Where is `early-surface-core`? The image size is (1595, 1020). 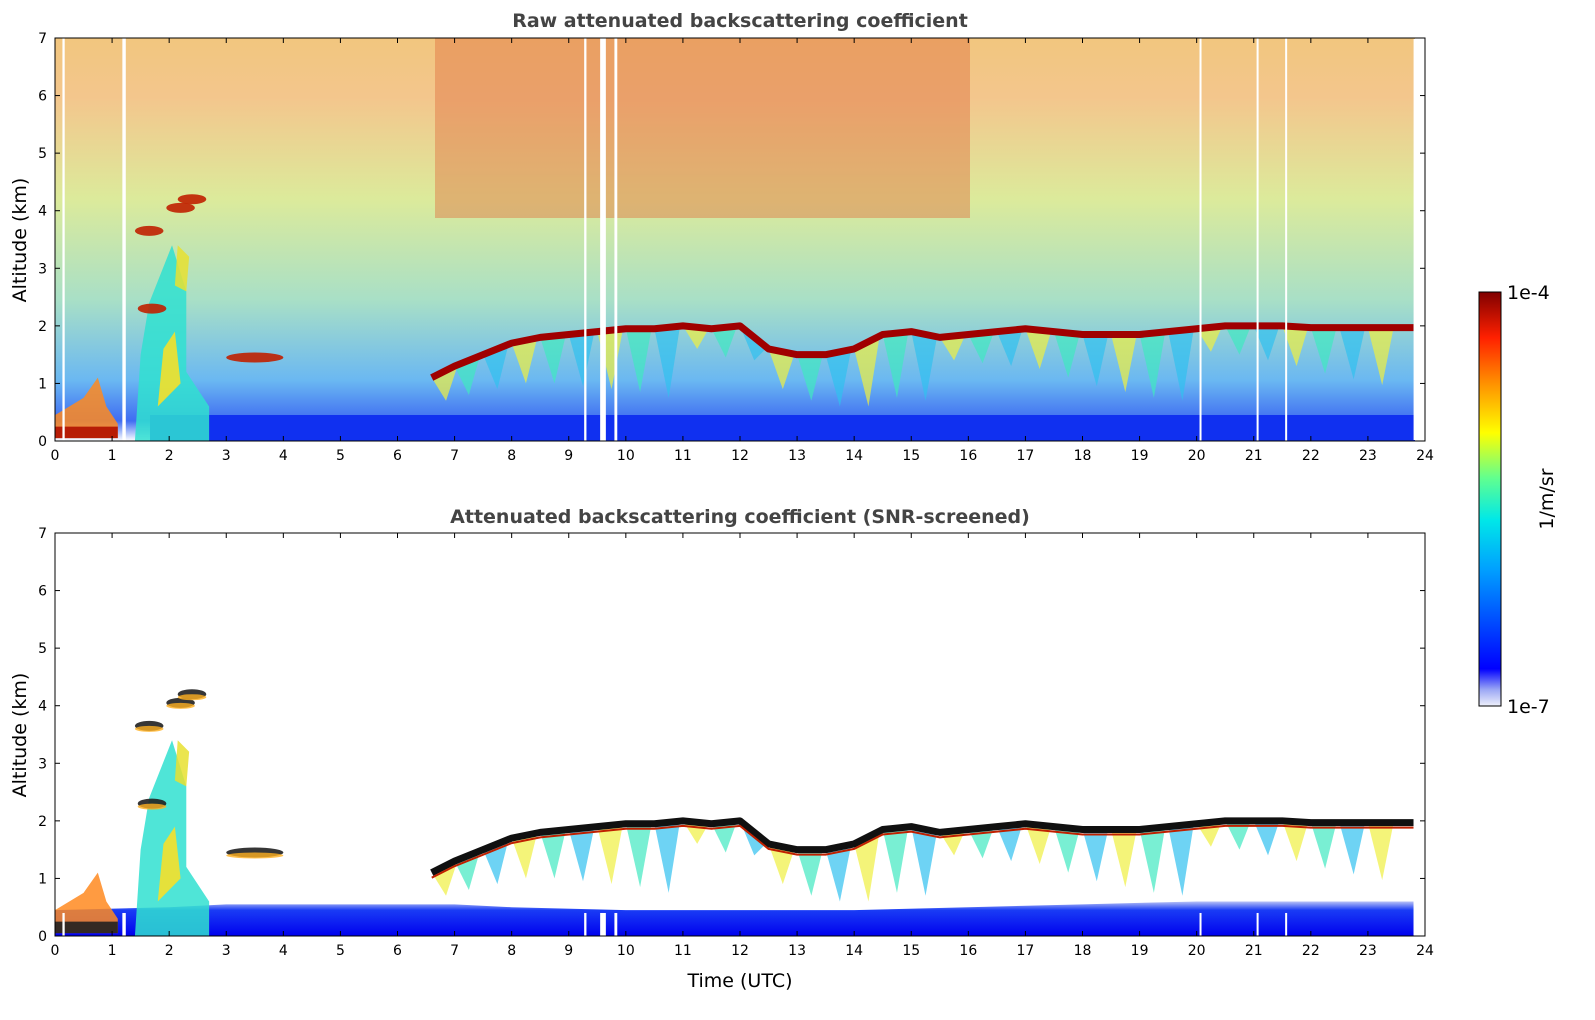
early-surface-core is located at coordinates (86, 432).